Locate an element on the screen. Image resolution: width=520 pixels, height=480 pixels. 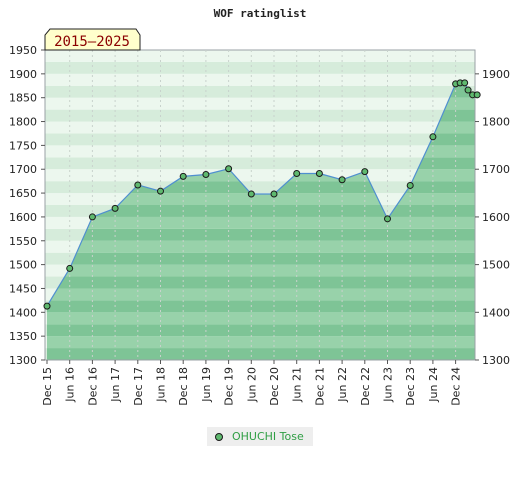
y-left-tick-label: 1850 is located at coordinates (23, 98).